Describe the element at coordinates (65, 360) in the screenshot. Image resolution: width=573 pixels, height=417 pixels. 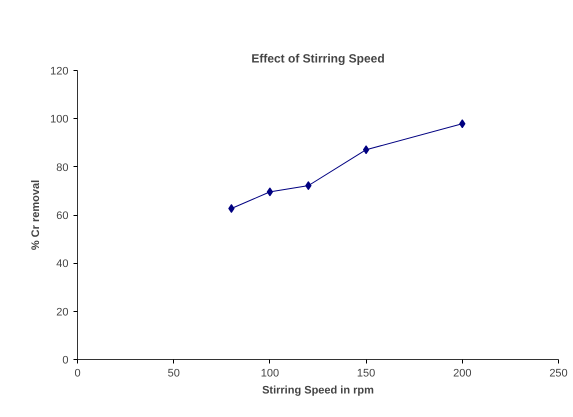
I see `y-tick-label: 0` at that location.